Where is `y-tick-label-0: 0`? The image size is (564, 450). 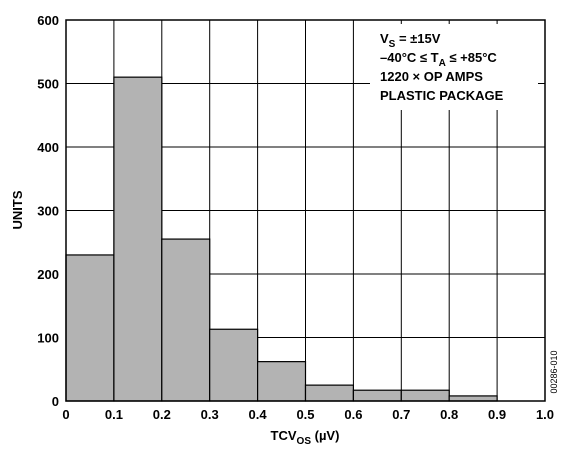
y-tick-label-0: 0 is located at coordinates (55, 401).